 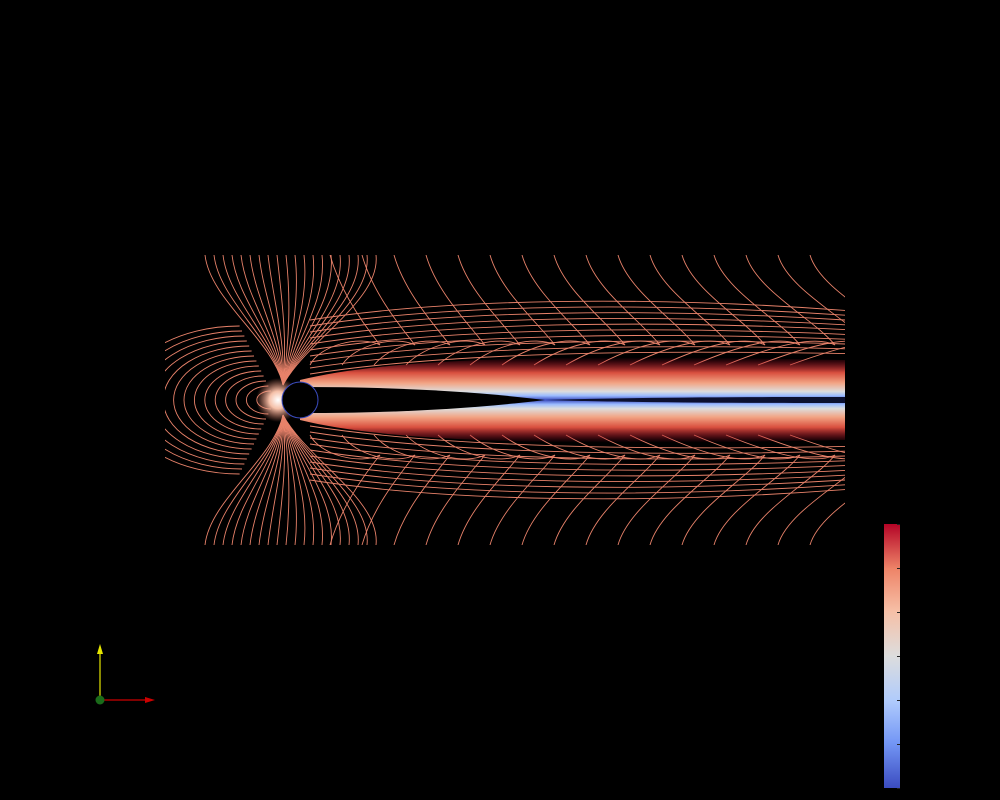 I want to click on origin-point-icon, so click(x=100, y=700).